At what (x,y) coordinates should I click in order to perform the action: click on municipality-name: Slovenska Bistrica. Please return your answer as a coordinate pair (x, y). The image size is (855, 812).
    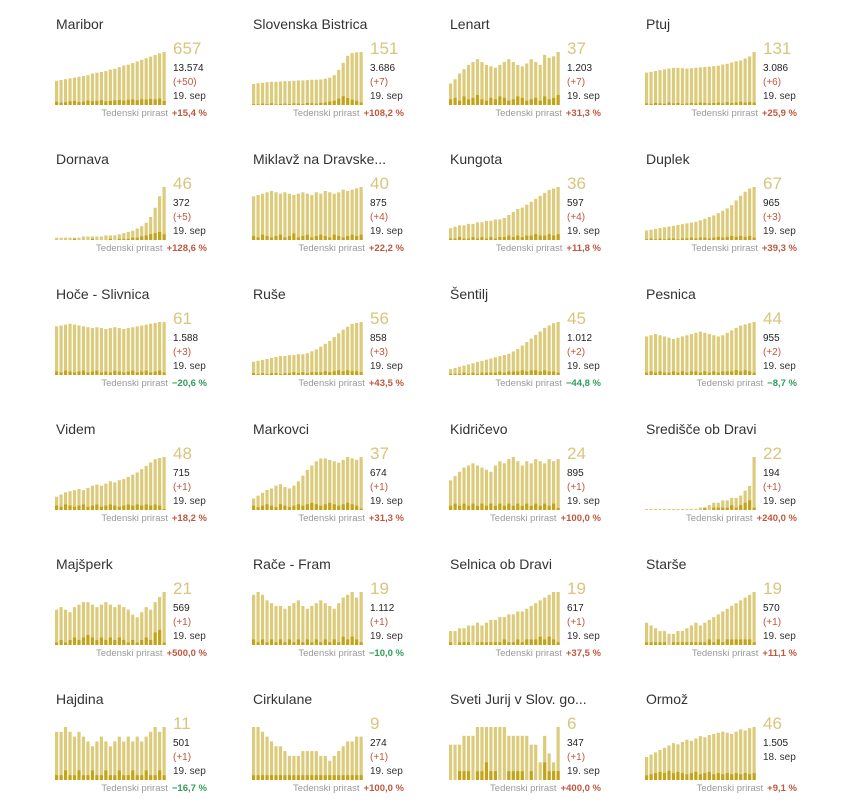
    Looking at the image, I should click on (310, 24).